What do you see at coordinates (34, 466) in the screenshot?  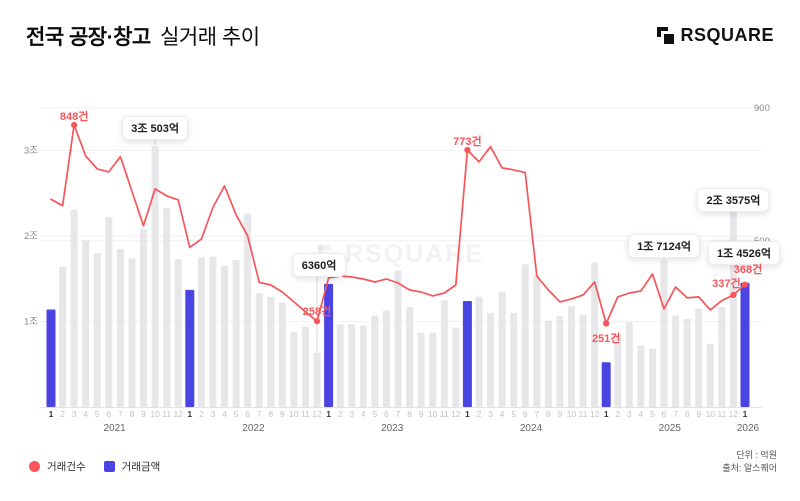 I see `count-series-dot-icon` at bounding box center [34, 466].